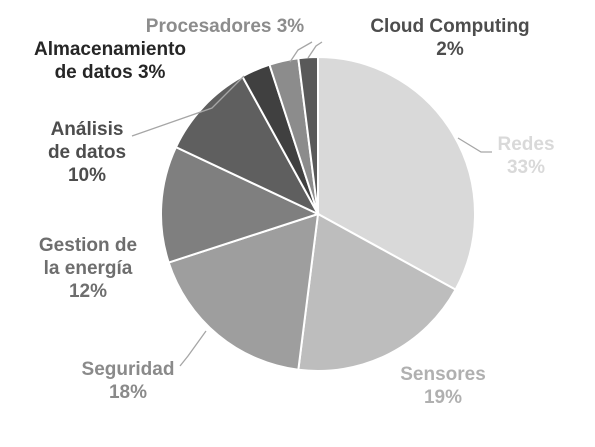  What do you see at coordinates (301, 52) in the screenshot?
I see `leader-line-procesadores` at bounding box center [301, 52].